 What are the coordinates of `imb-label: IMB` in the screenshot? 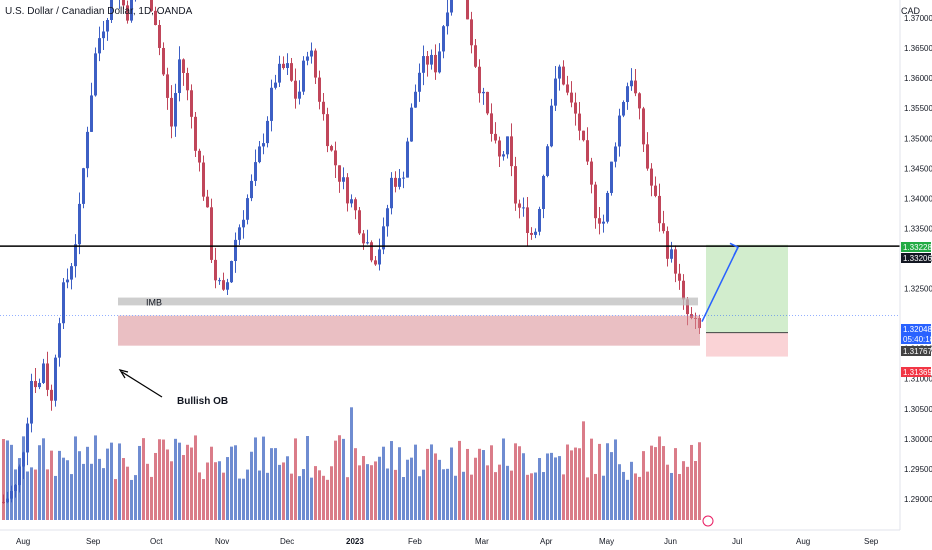 It's located at (154, 303).